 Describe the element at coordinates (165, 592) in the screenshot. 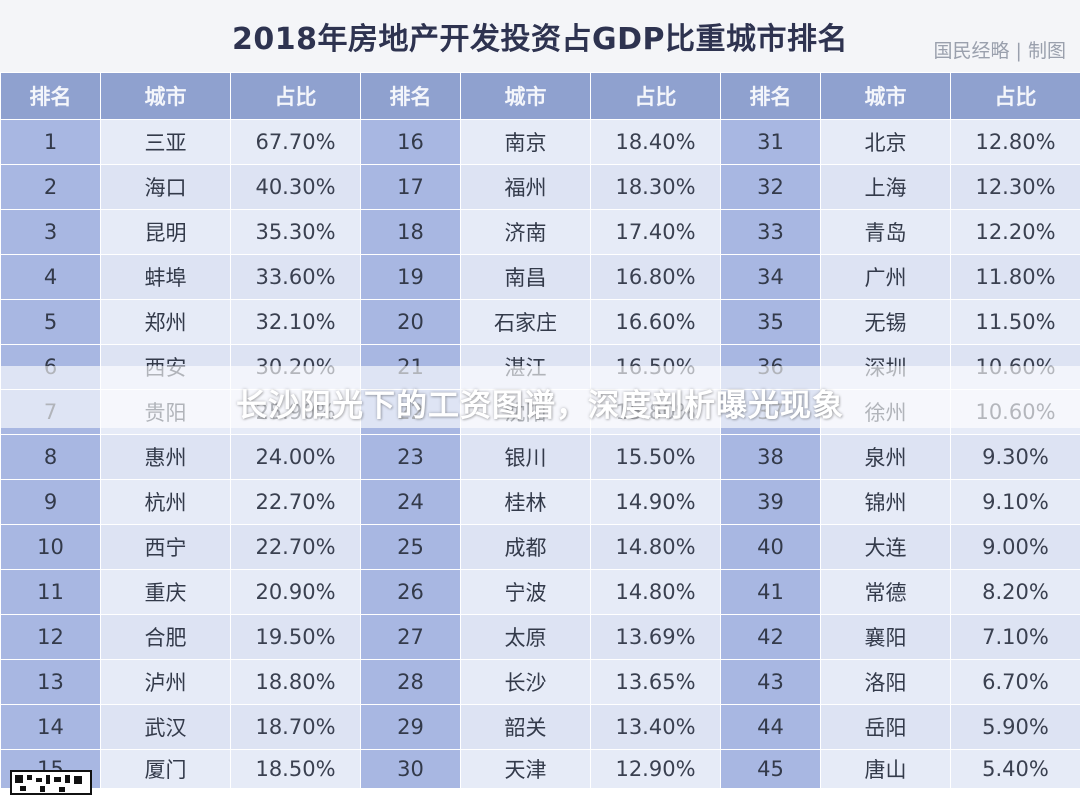

I see `city-cell: 重庆` at that location.